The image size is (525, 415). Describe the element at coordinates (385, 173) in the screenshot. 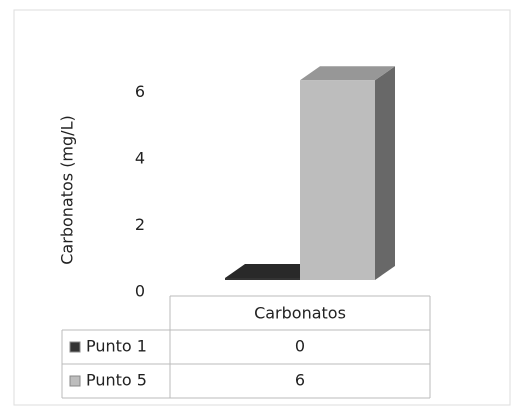

I see `bar-side` at that location.